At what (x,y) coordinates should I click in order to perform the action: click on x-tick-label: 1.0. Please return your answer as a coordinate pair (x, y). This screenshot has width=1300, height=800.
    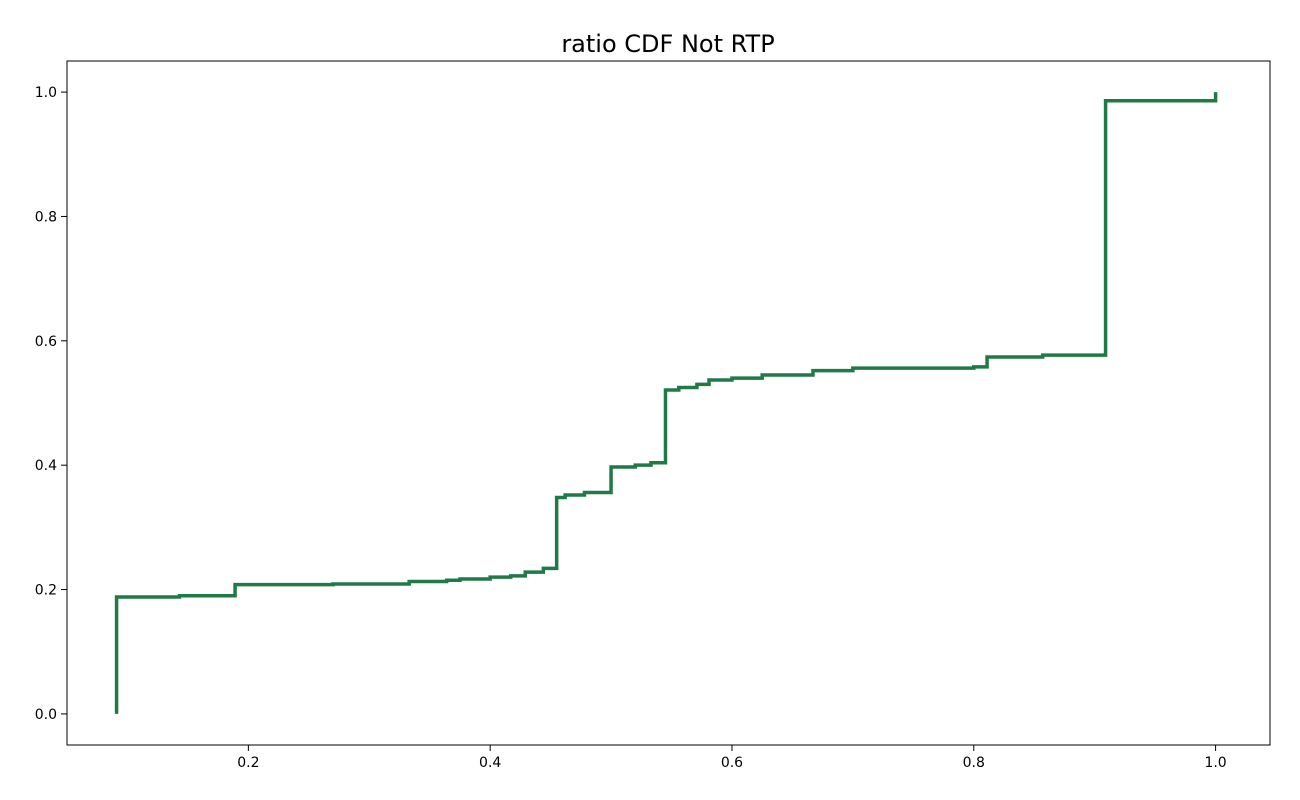
    Looking at the image, I should click on (1215, 763).